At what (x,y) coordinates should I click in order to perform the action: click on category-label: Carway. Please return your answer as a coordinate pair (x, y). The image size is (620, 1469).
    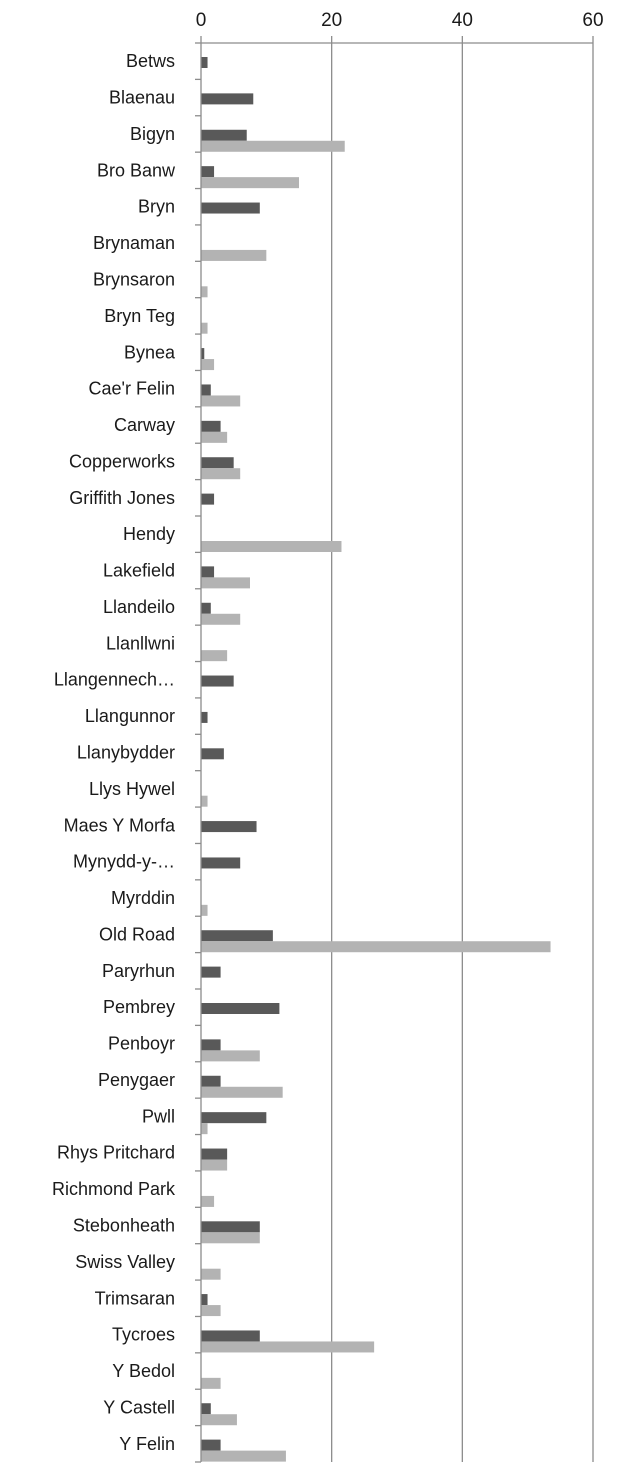
    Looking at the image, I should click on (144, 425).